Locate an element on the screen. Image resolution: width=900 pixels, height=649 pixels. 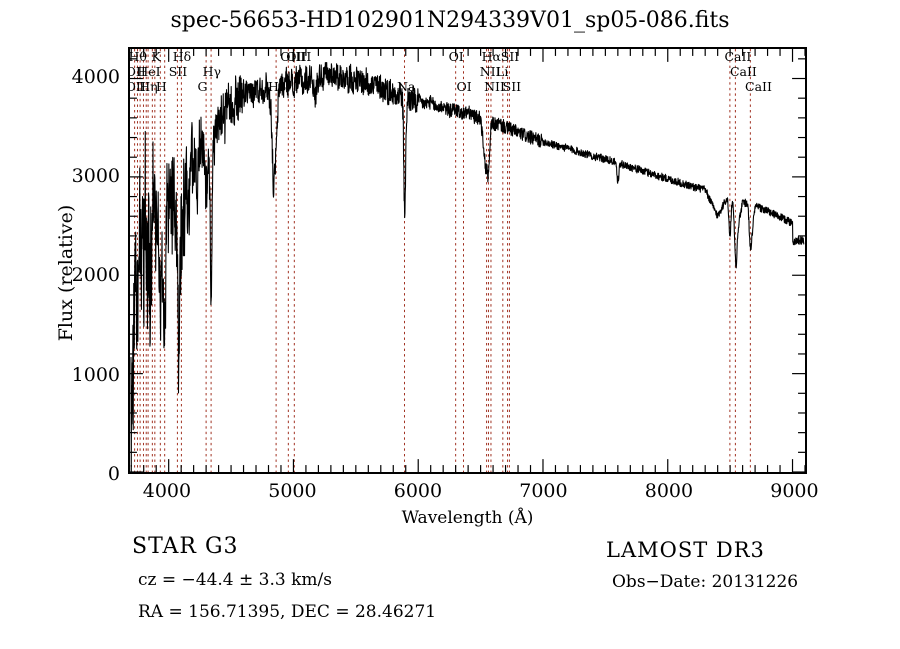
x-axis-title: Wavelength (Å) is located at coordinates (467, 518).